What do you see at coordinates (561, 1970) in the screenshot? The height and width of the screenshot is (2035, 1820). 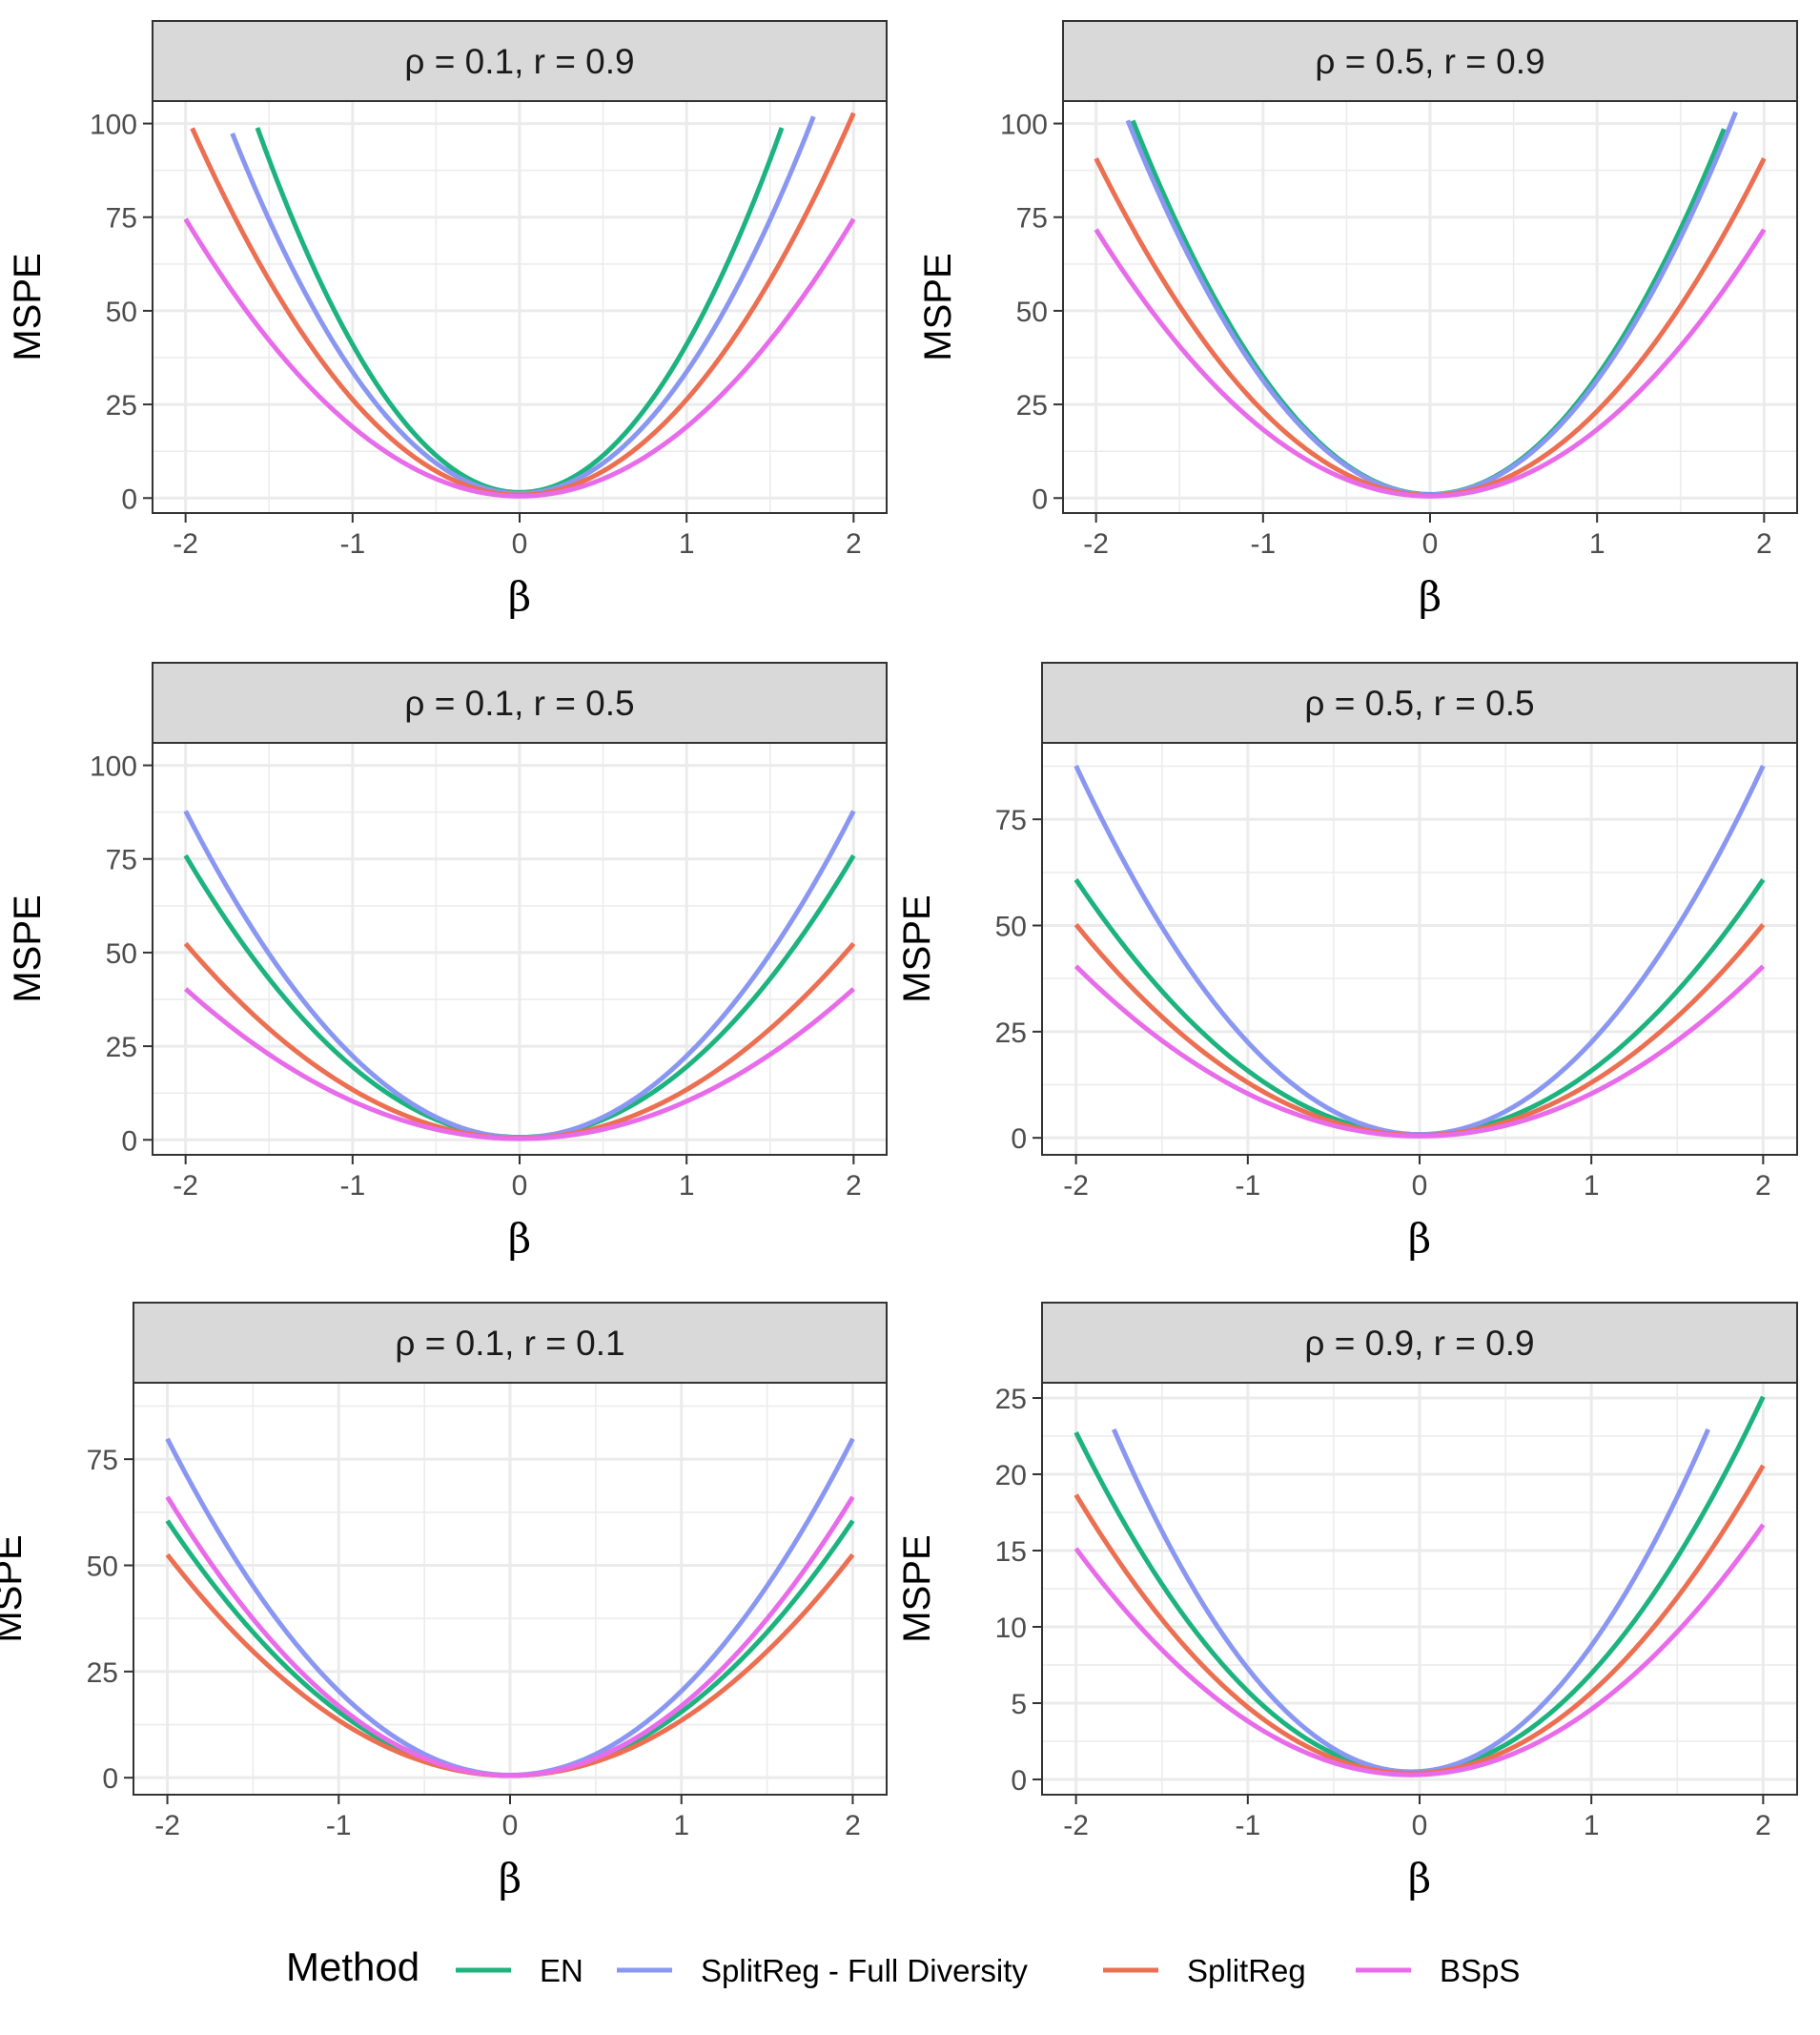 I see `legend-label: EN` at bounding box center [561, 1970].